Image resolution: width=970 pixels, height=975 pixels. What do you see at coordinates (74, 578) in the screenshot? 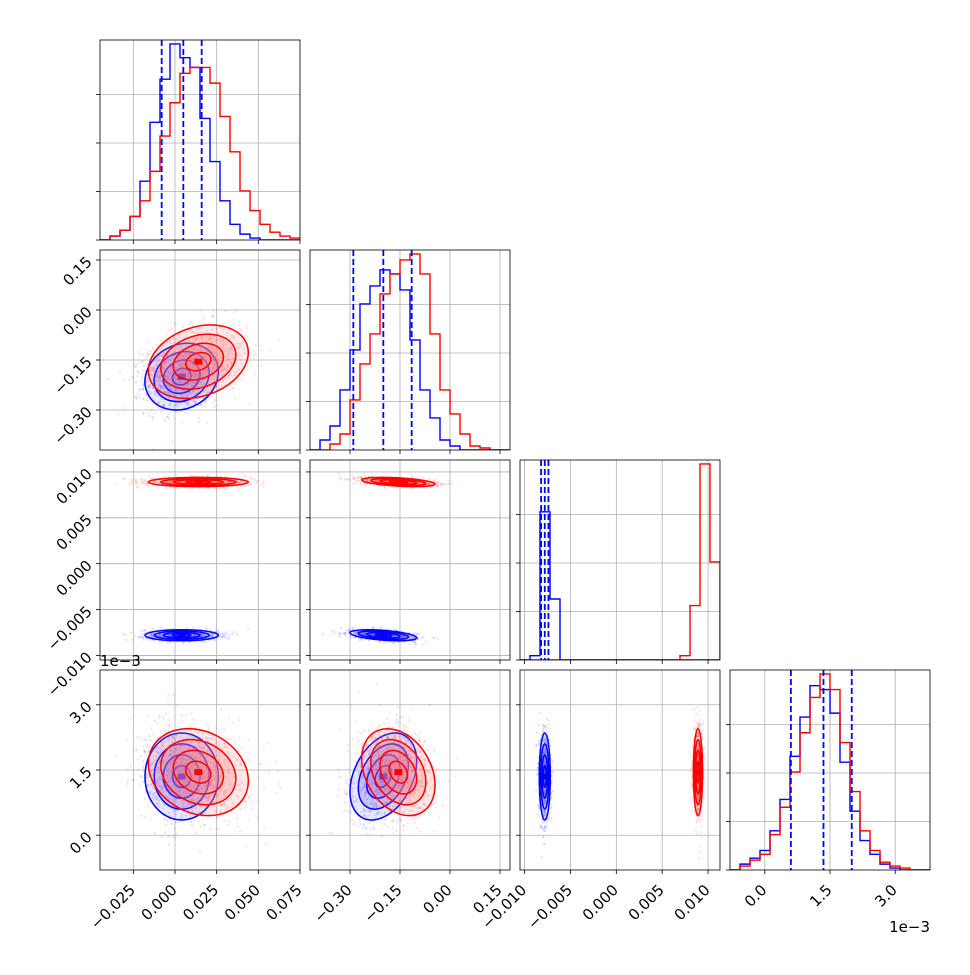
I see `y-tick-label: 0.000` at bounding box center [74, 578].